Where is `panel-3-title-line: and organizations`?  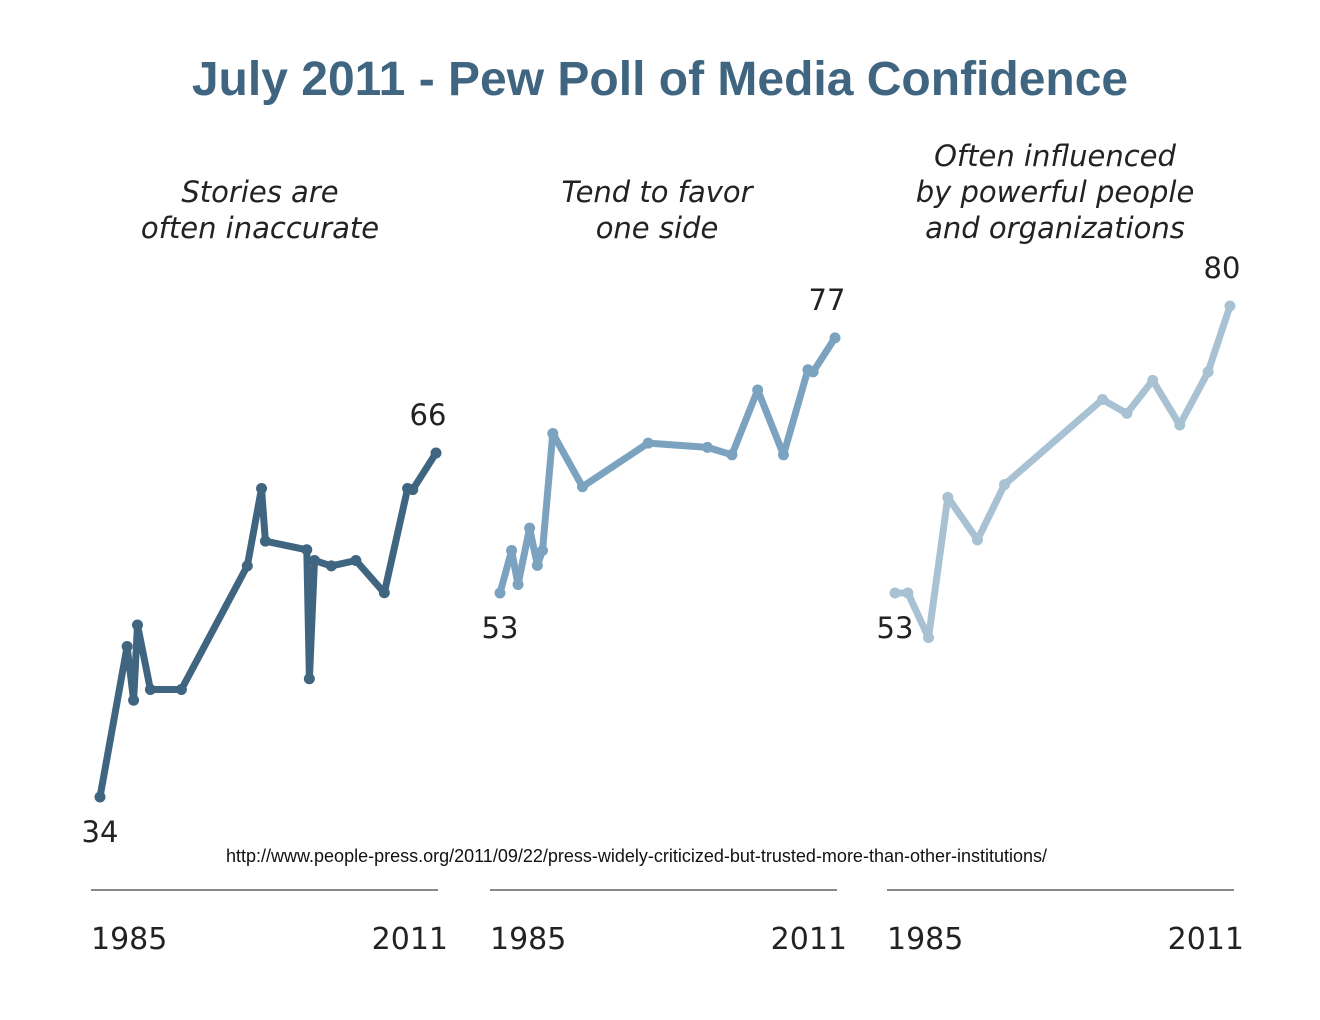 panel-3-title-line: and organizations is located at coordinates (1055, 228).